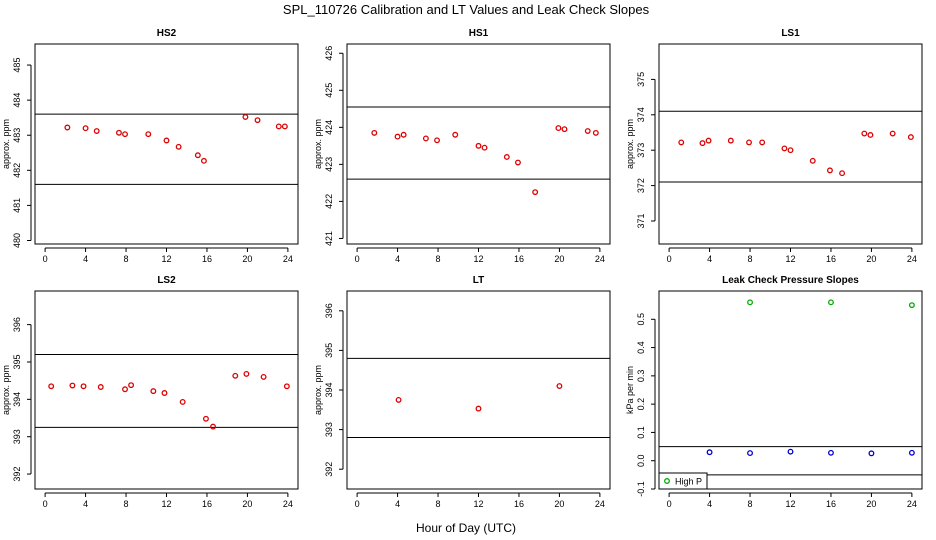  I want to click on y-tick-label: 372, so click(641, 185).